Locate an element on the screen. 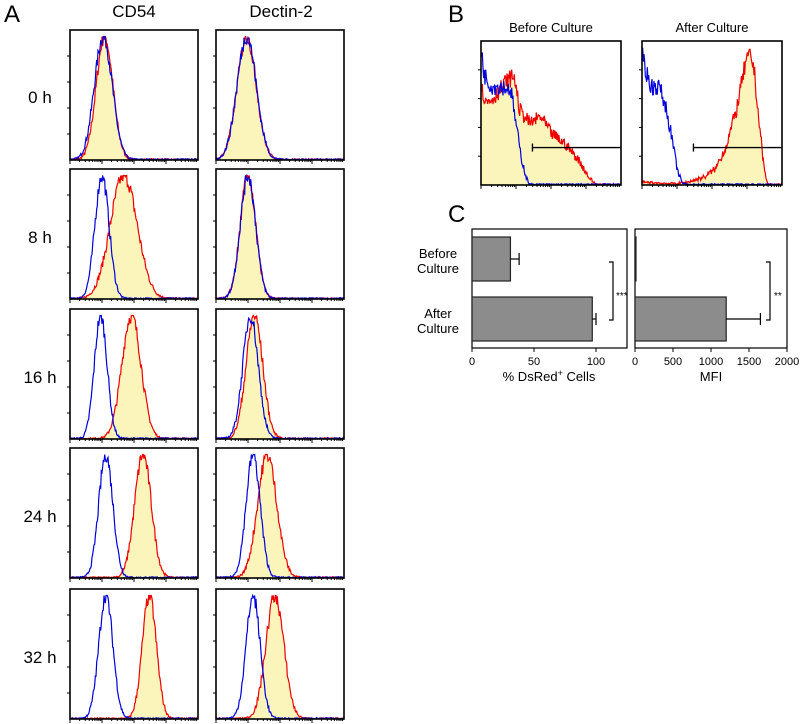 Image resolution: width=800 pixels, height=724 pixels. x-tick-label: 1500 is located at coordinates (749, 362).